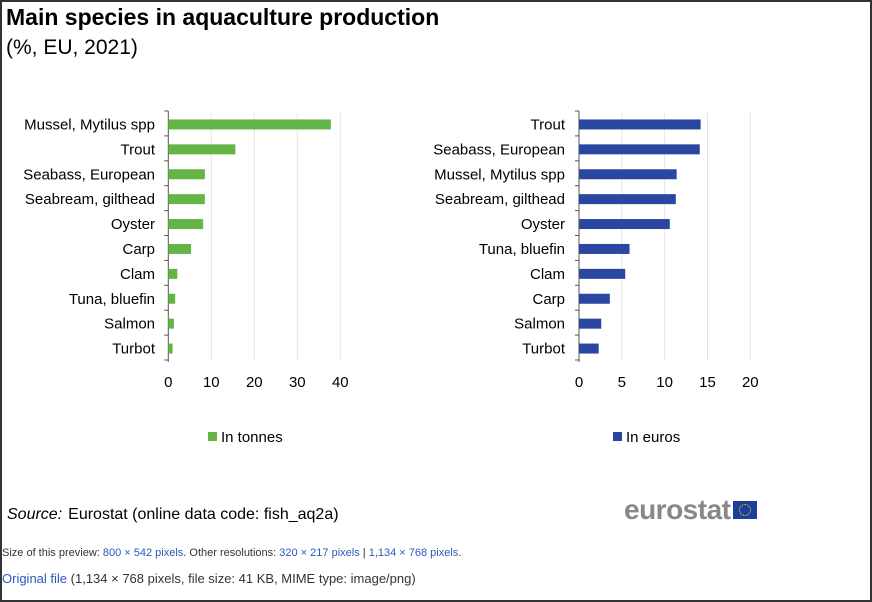 This screenshot has height=602, width=872. I want to click on x-tick-label: 40, so click(340, 382).